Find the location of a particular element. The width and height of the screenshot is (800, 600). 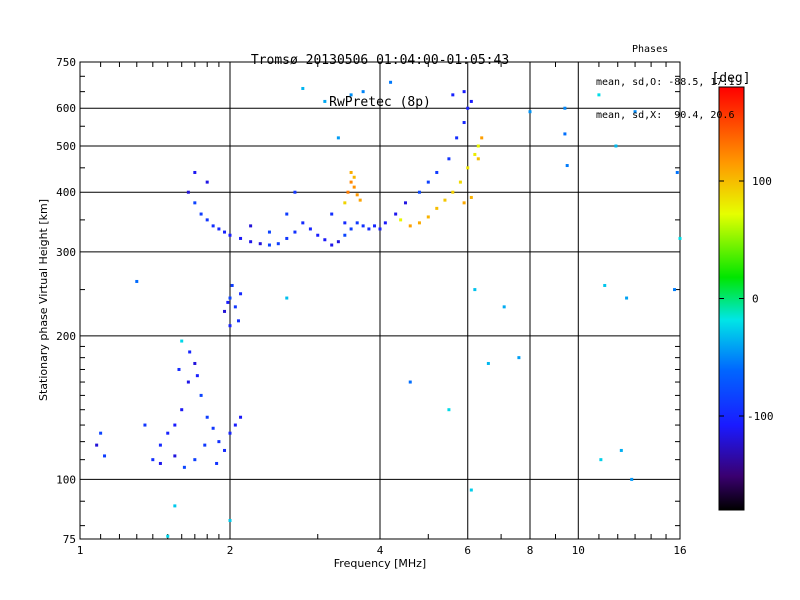

colorbar-ticks: 100 0 -100 is located at coordinates (746, 299).